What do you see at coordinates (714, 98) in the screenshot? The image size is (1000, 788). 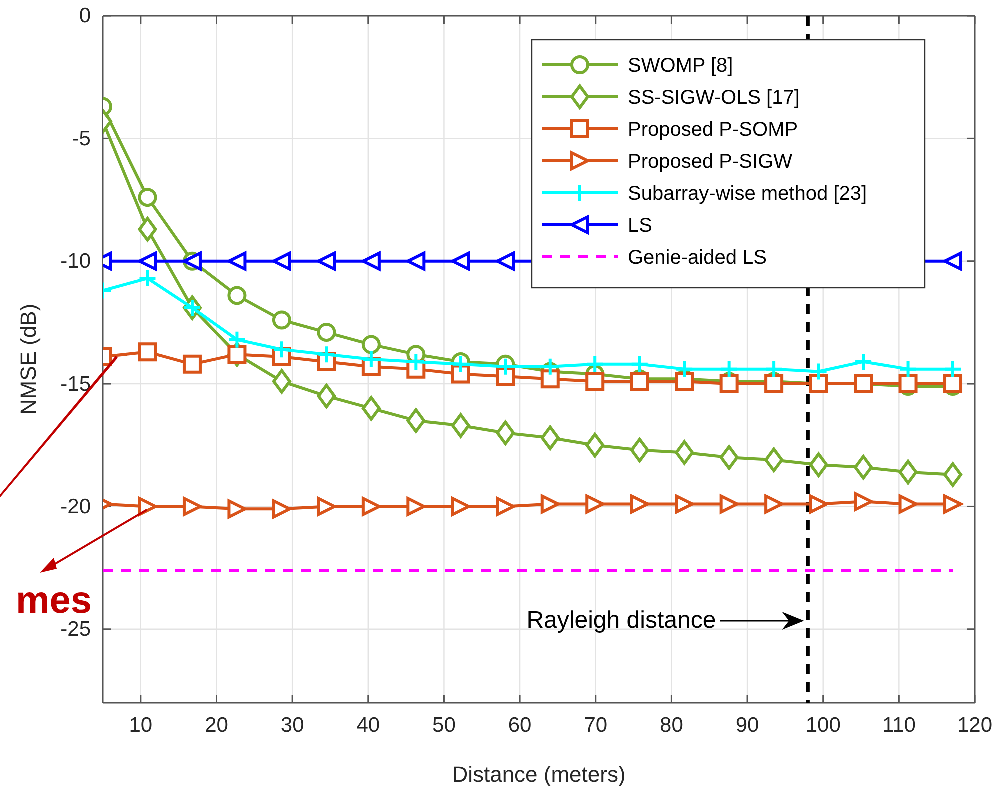 I see `legend-label: SS-SIGW-OLS [17]` at bounding box center [714, 98].